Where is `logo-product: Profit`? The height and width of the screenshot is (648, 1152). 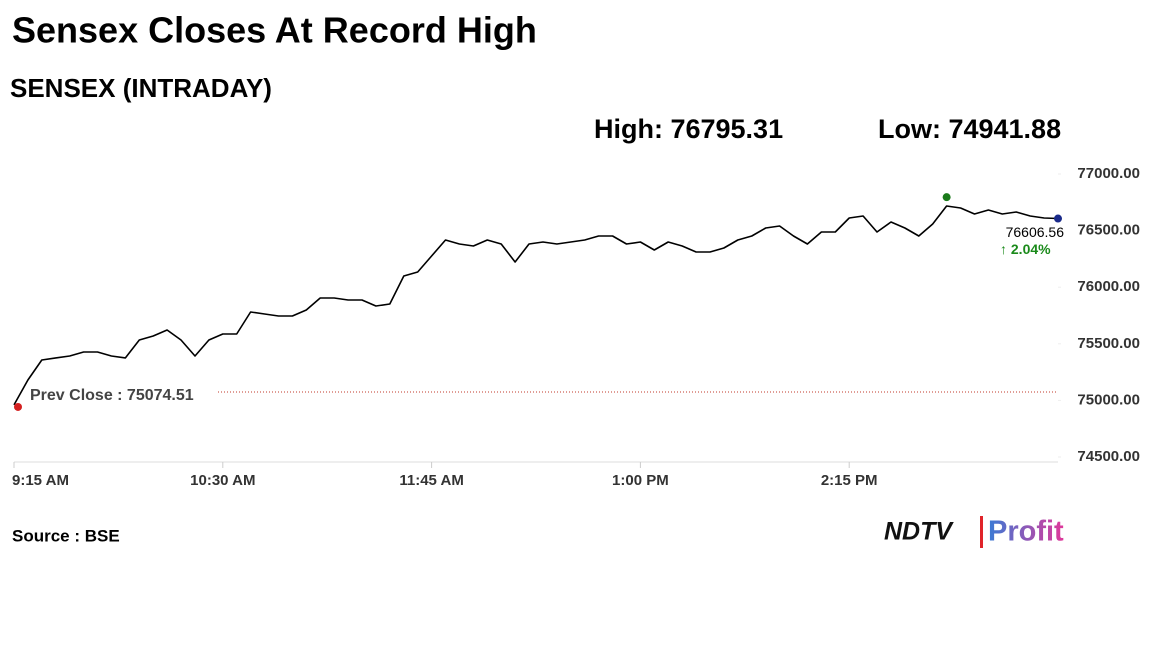 logo-product: Profit is located at coordinates (1026, 532).